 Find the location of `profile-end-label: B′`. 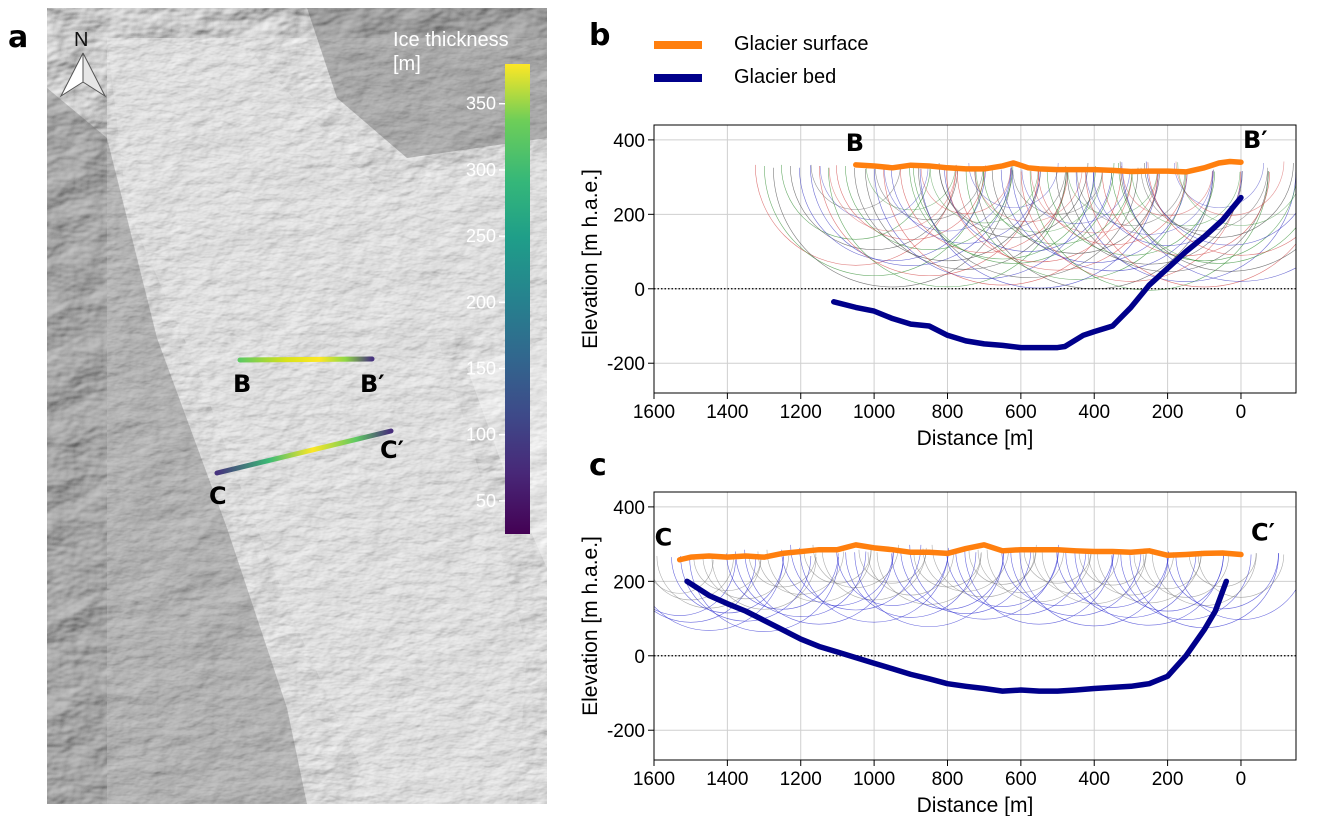

profile-end-label: B′ is located at coordinates (1255, 140).